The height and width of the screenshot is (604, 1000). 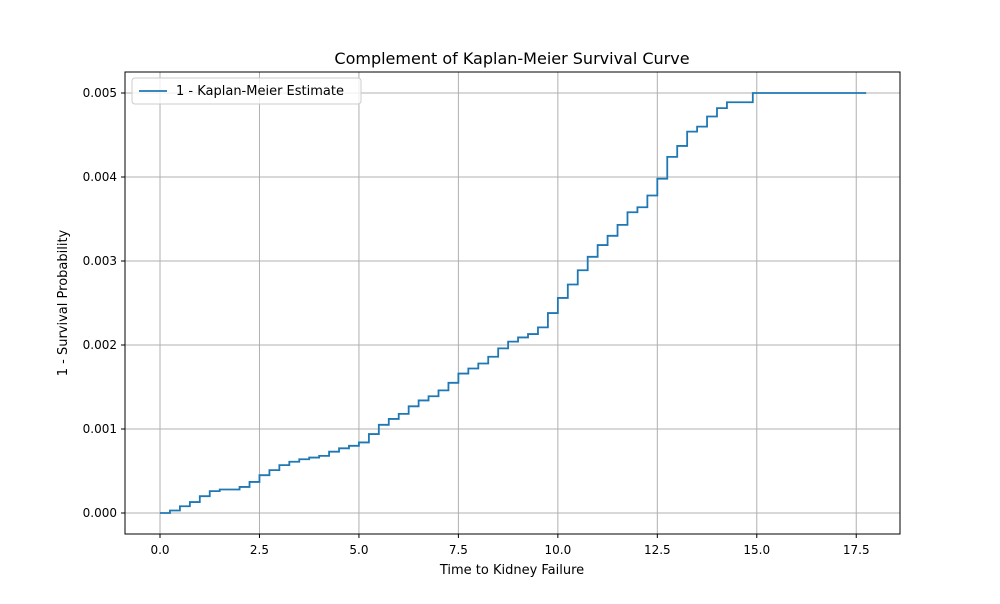 I want to click on legend: 1 - Kaplan-Meier Estimate, so click(x=246, y=91).